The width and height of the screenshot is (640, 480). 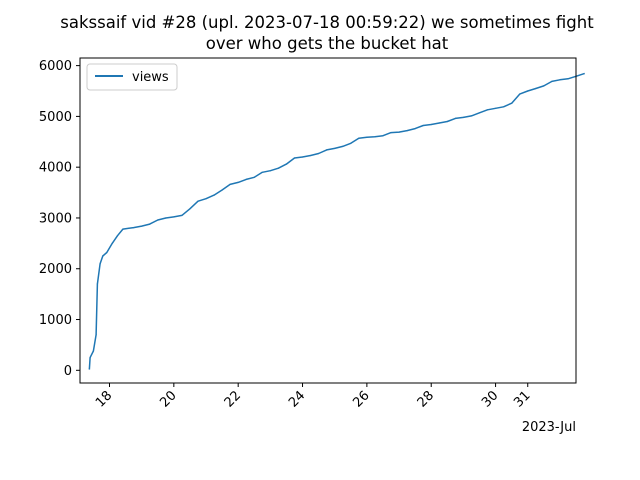 I want to click on y-tick-label: 1000, so click(x=55, y=320).